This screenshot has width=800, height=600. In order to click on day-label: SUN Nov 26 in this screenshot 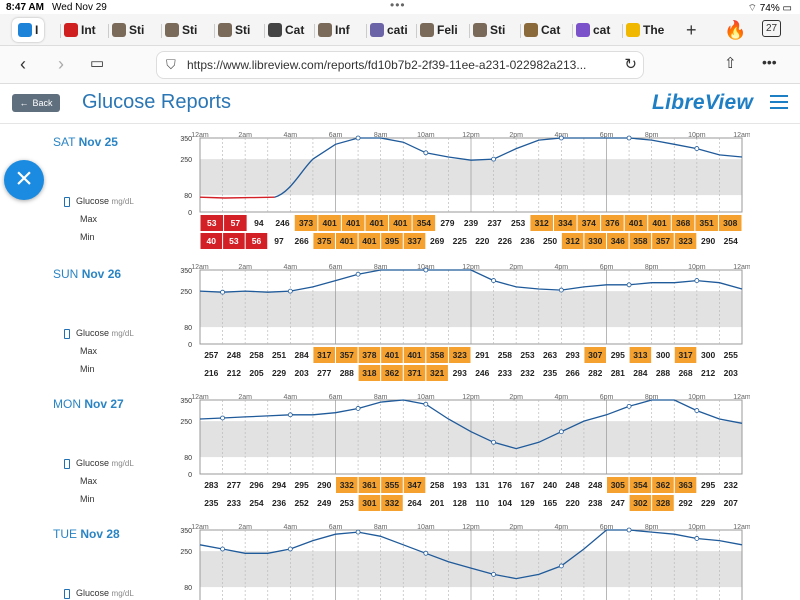, I will do `click(87, 274)`.